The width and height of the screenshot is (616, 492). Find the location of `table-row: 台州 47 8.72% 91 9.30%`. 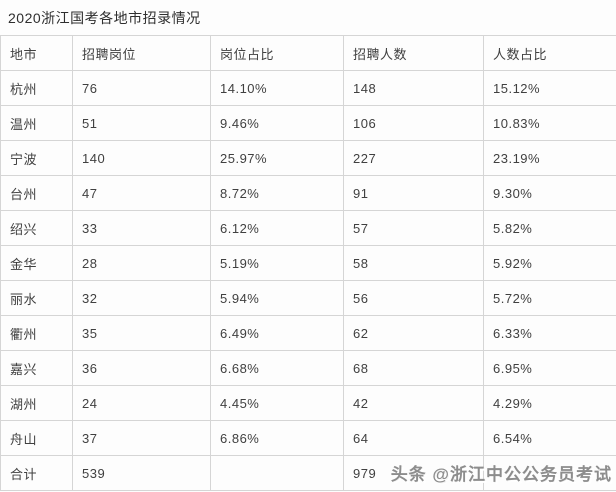

table-row: 台州 47 8.72% 91 9.30% is located at coordinates (308, 193).